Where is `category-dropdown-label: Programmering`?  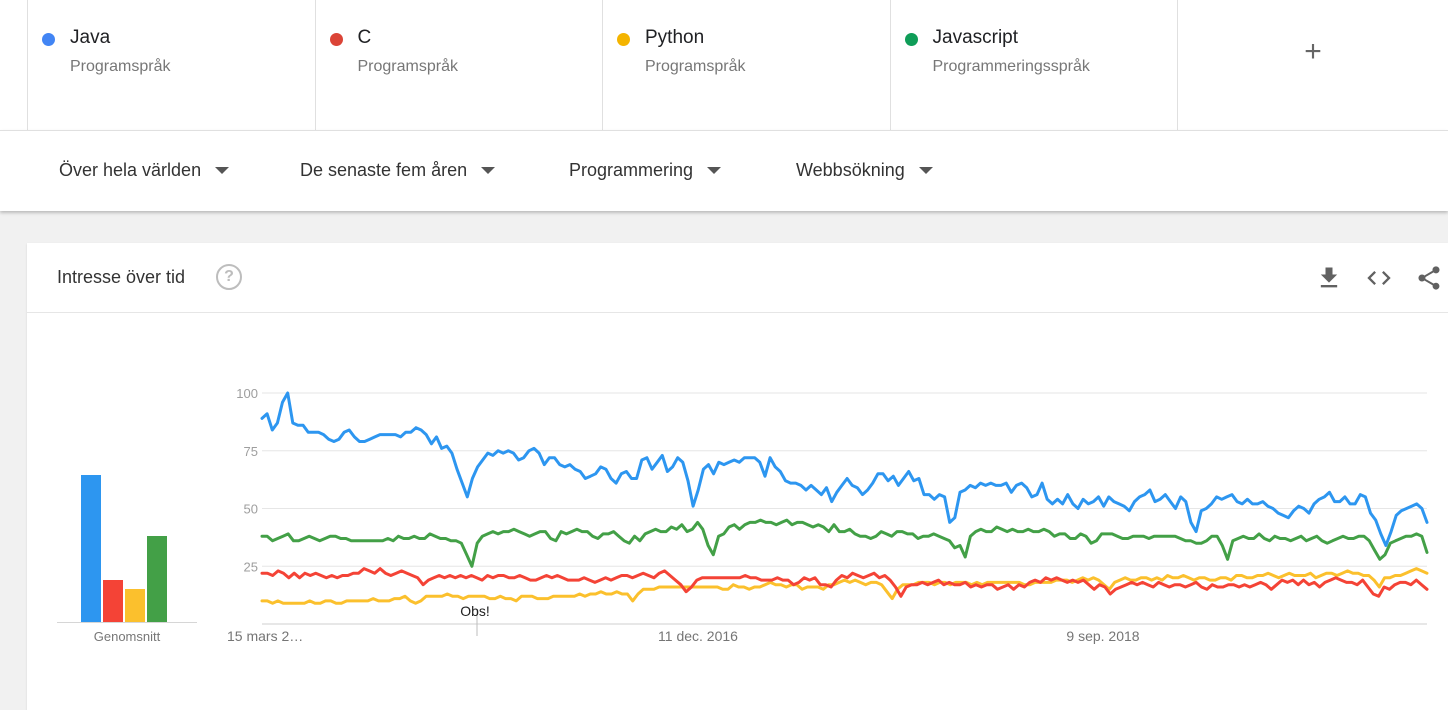
category-dropdown-label: Programmering is located at coordinates (631, 170).